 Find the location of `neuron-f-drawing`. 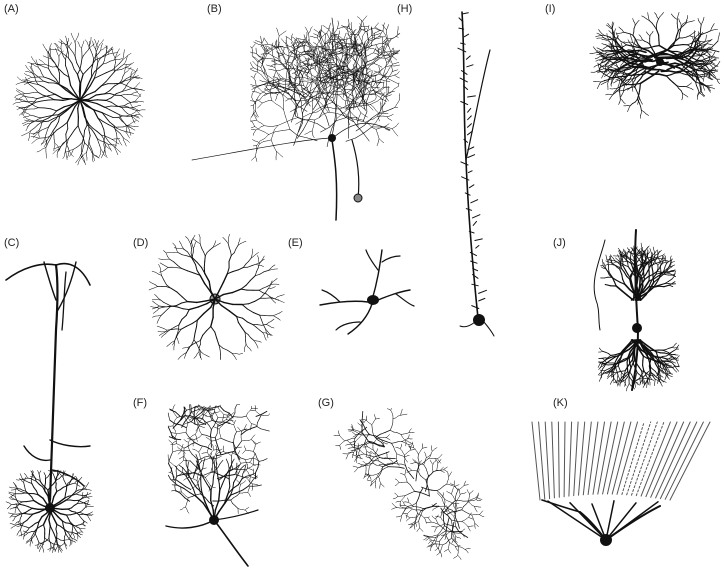

neuron-f-drawing is located at coordinates (217, 485).